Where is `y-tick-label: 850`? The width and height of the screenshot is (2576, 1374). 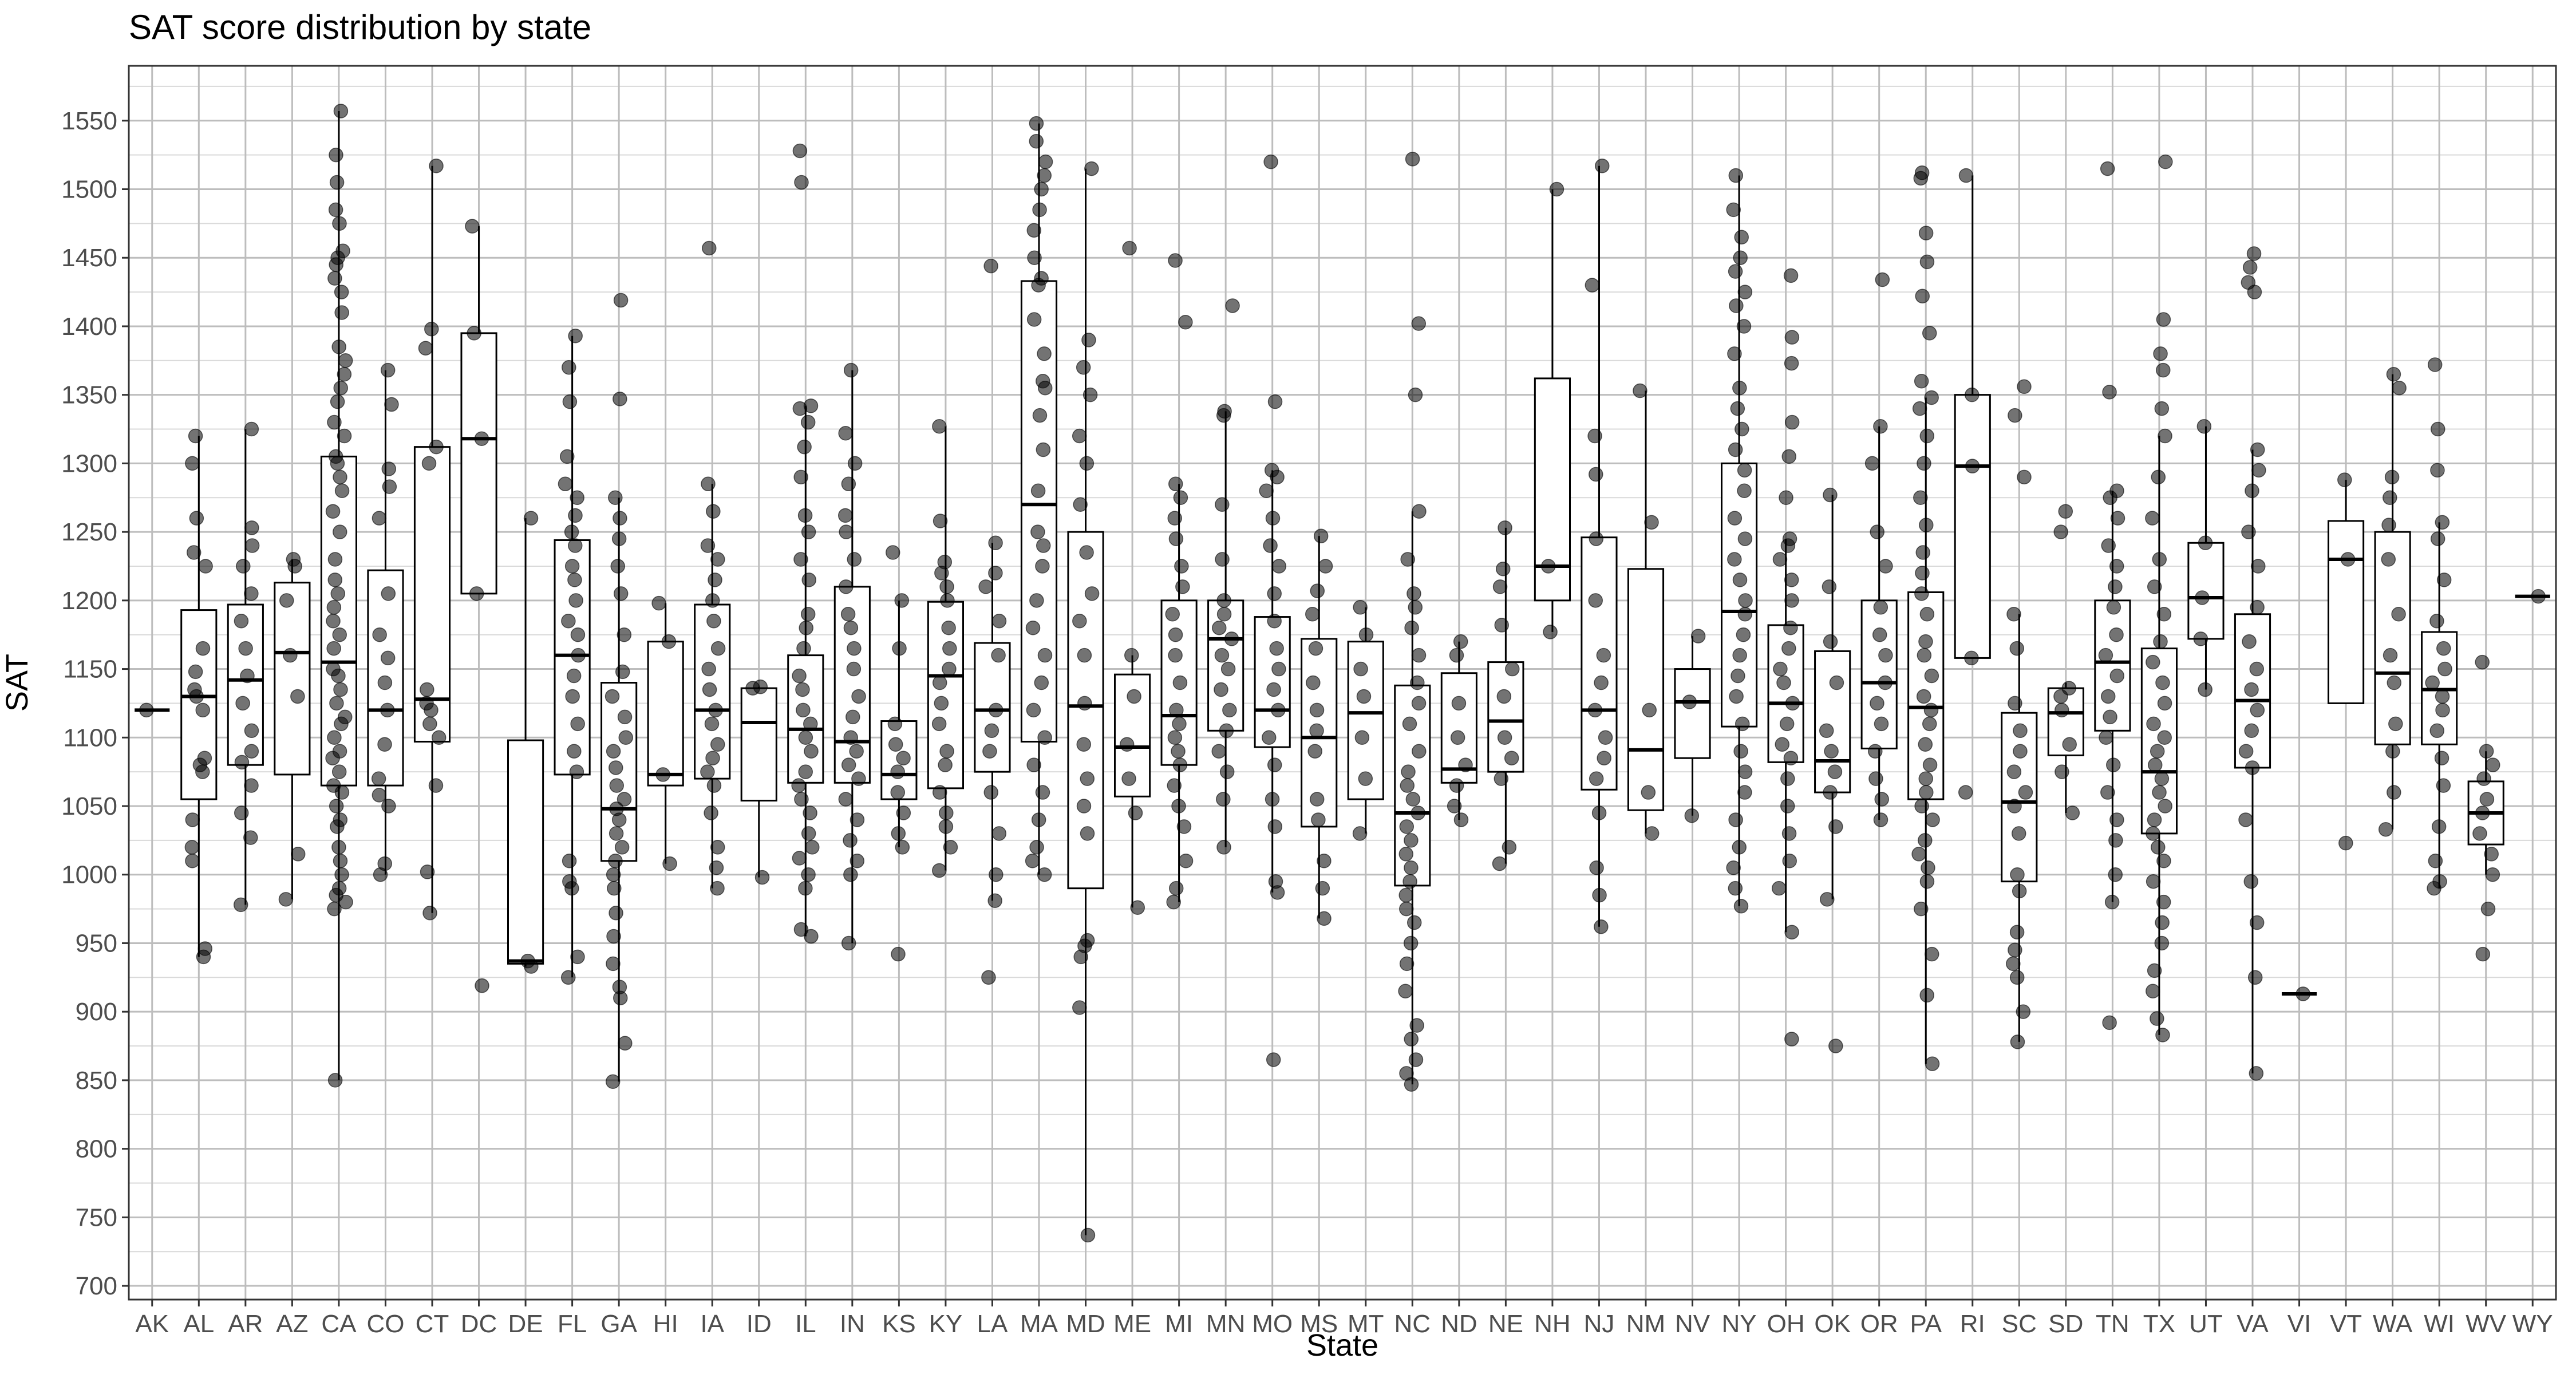 y-tick-label: 850 is located at coordinates (96, 1081).